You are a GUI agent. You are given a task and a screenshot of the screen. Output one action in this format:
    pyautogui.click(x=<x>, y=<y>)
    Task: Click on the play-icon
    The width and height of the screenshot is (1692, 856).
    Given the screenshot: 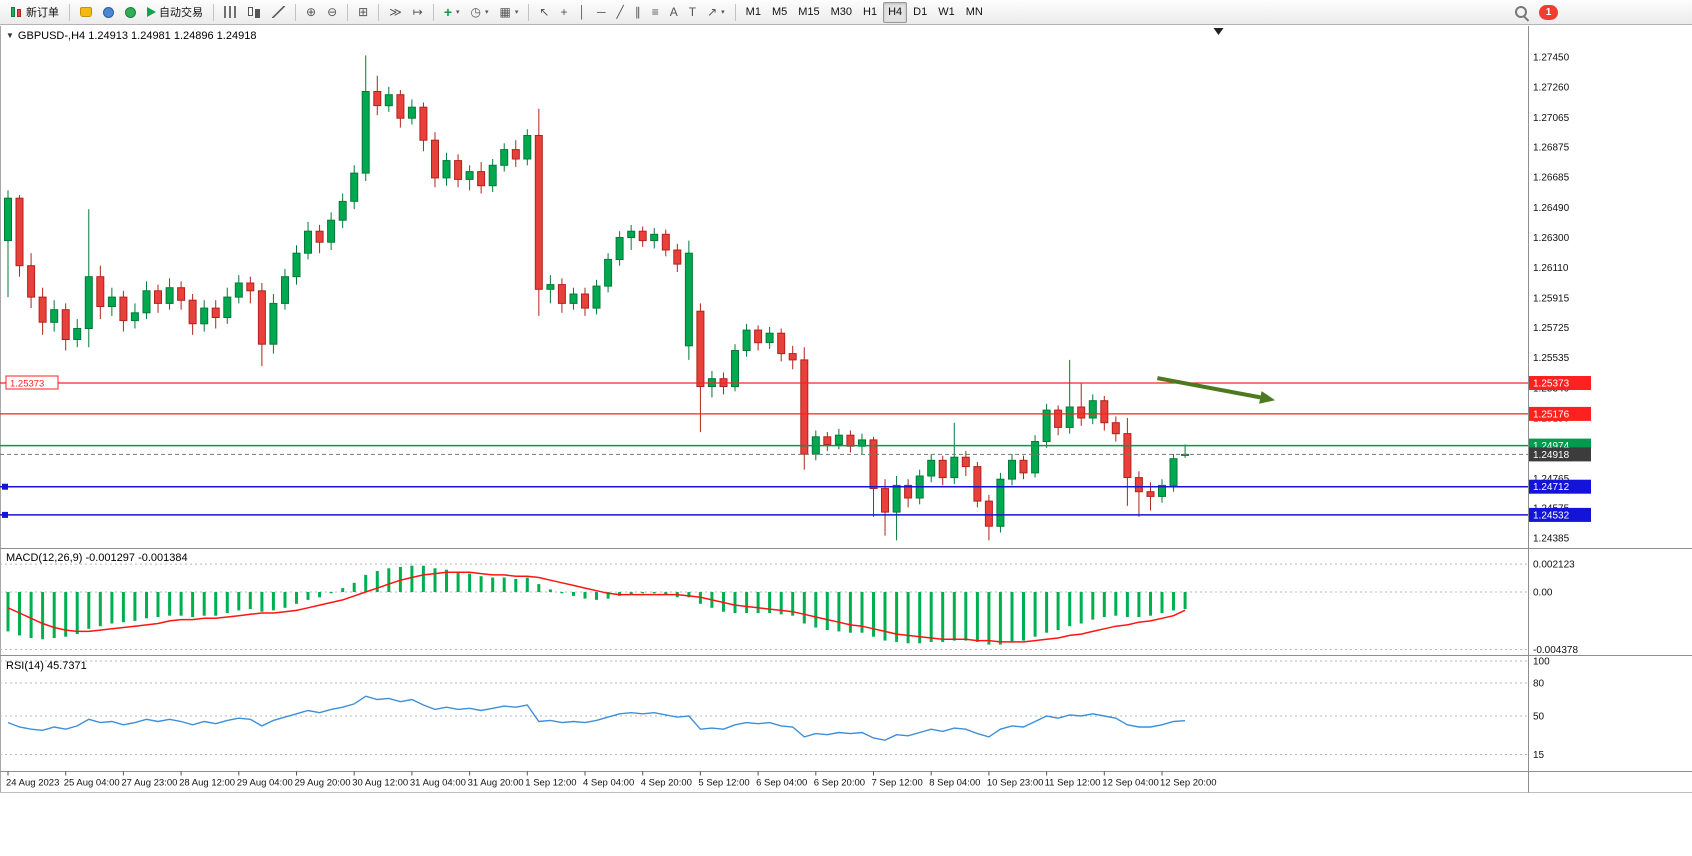 What is the action you would take?
    pyautogui.click(x=151, y=12)
    